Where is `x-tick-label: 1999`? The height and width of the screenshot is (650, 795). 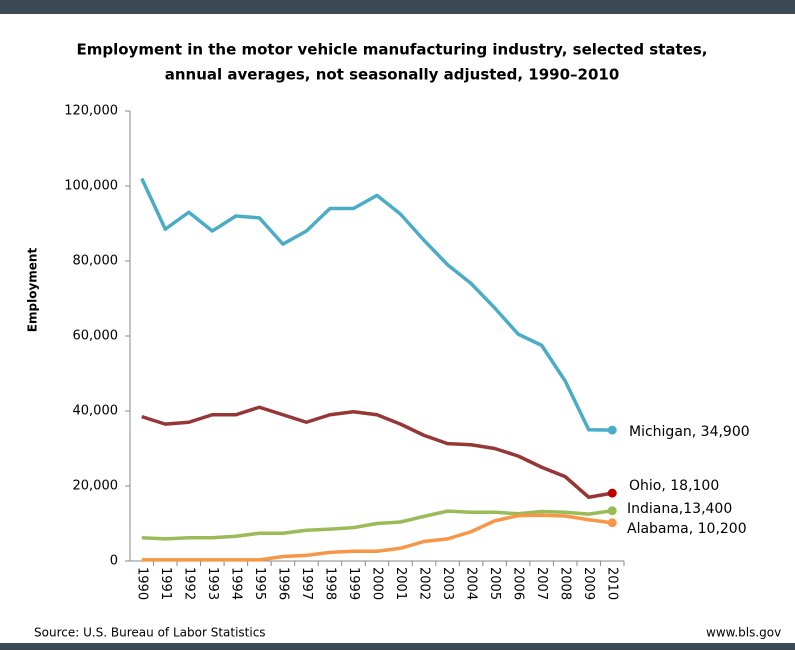
x-tick-label: 1999 is located at coordinates (353, 583).